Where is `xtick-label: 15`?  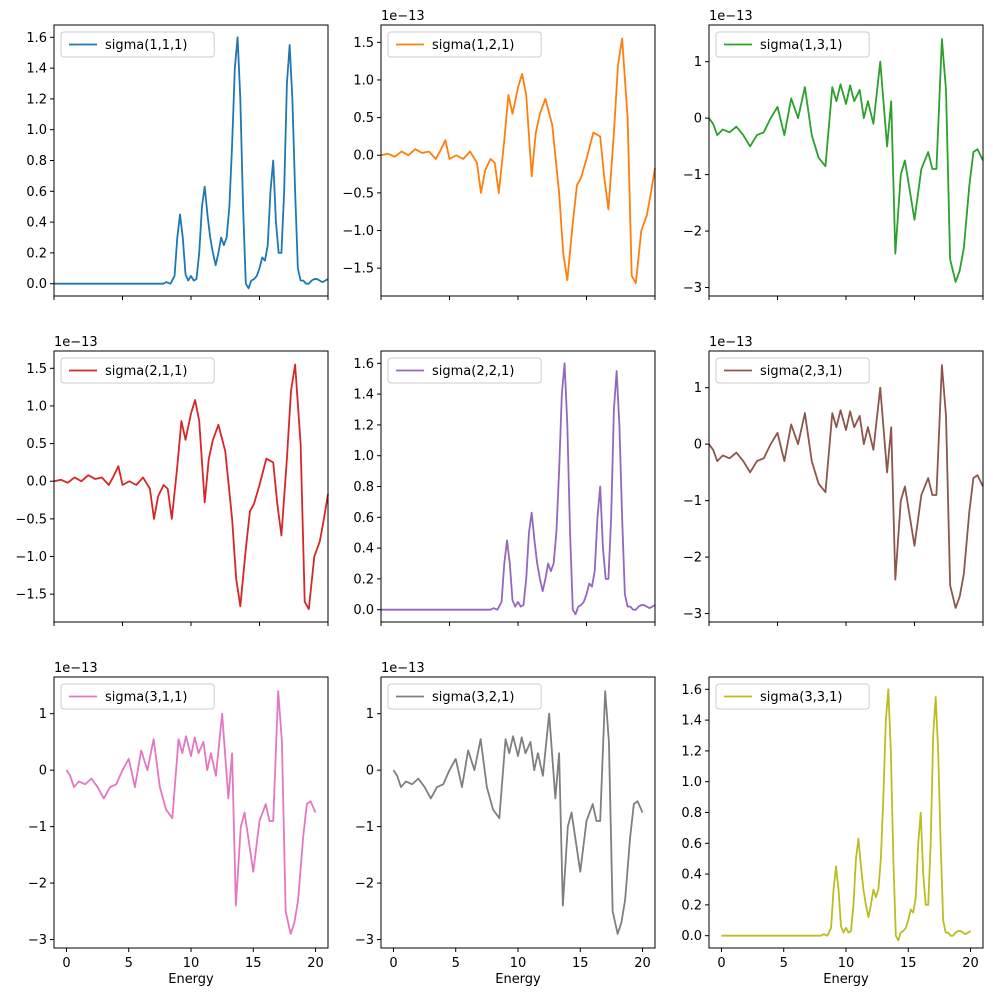 xtick-label: 15 is located at coordinates (580, 963).